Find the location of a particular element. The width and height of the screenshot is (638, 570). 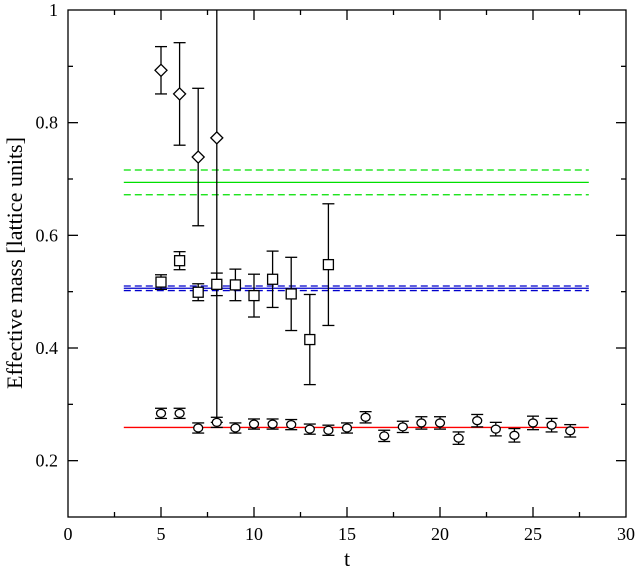

y-tick-label: 0.8 is located at coordinates (47, 123).